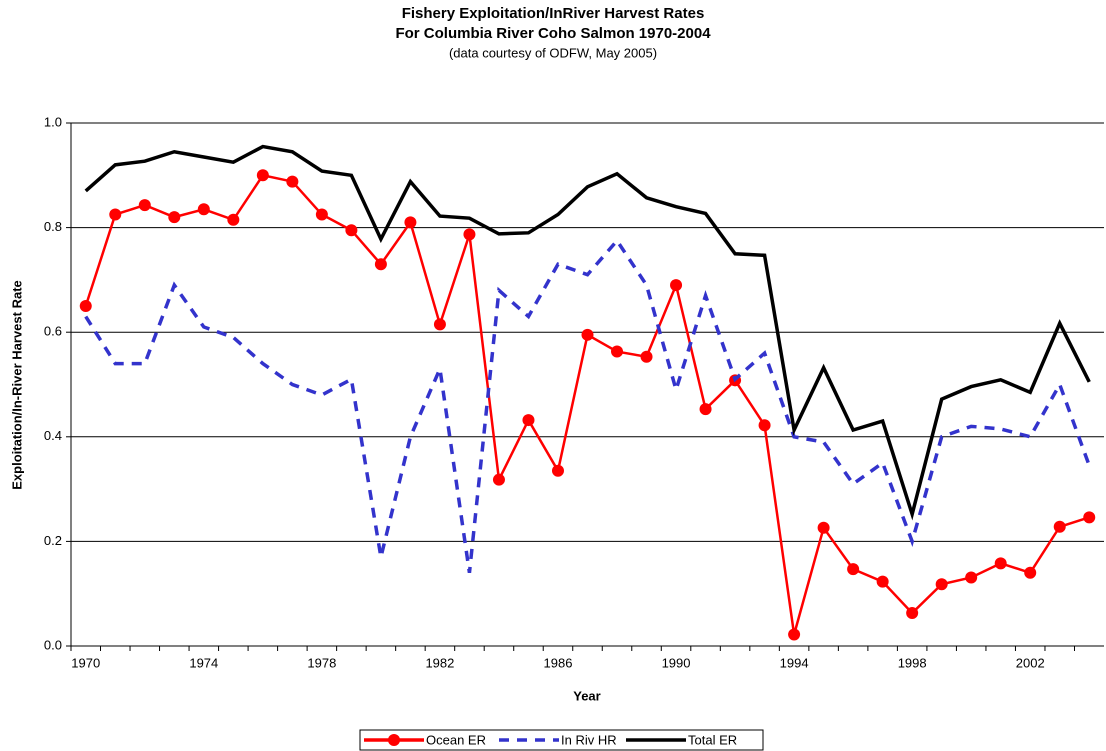  What do you see at coordinates (676, 662) in the screenshot?
I see `x-tick-label: 1990` at bounding box center [676, 662].